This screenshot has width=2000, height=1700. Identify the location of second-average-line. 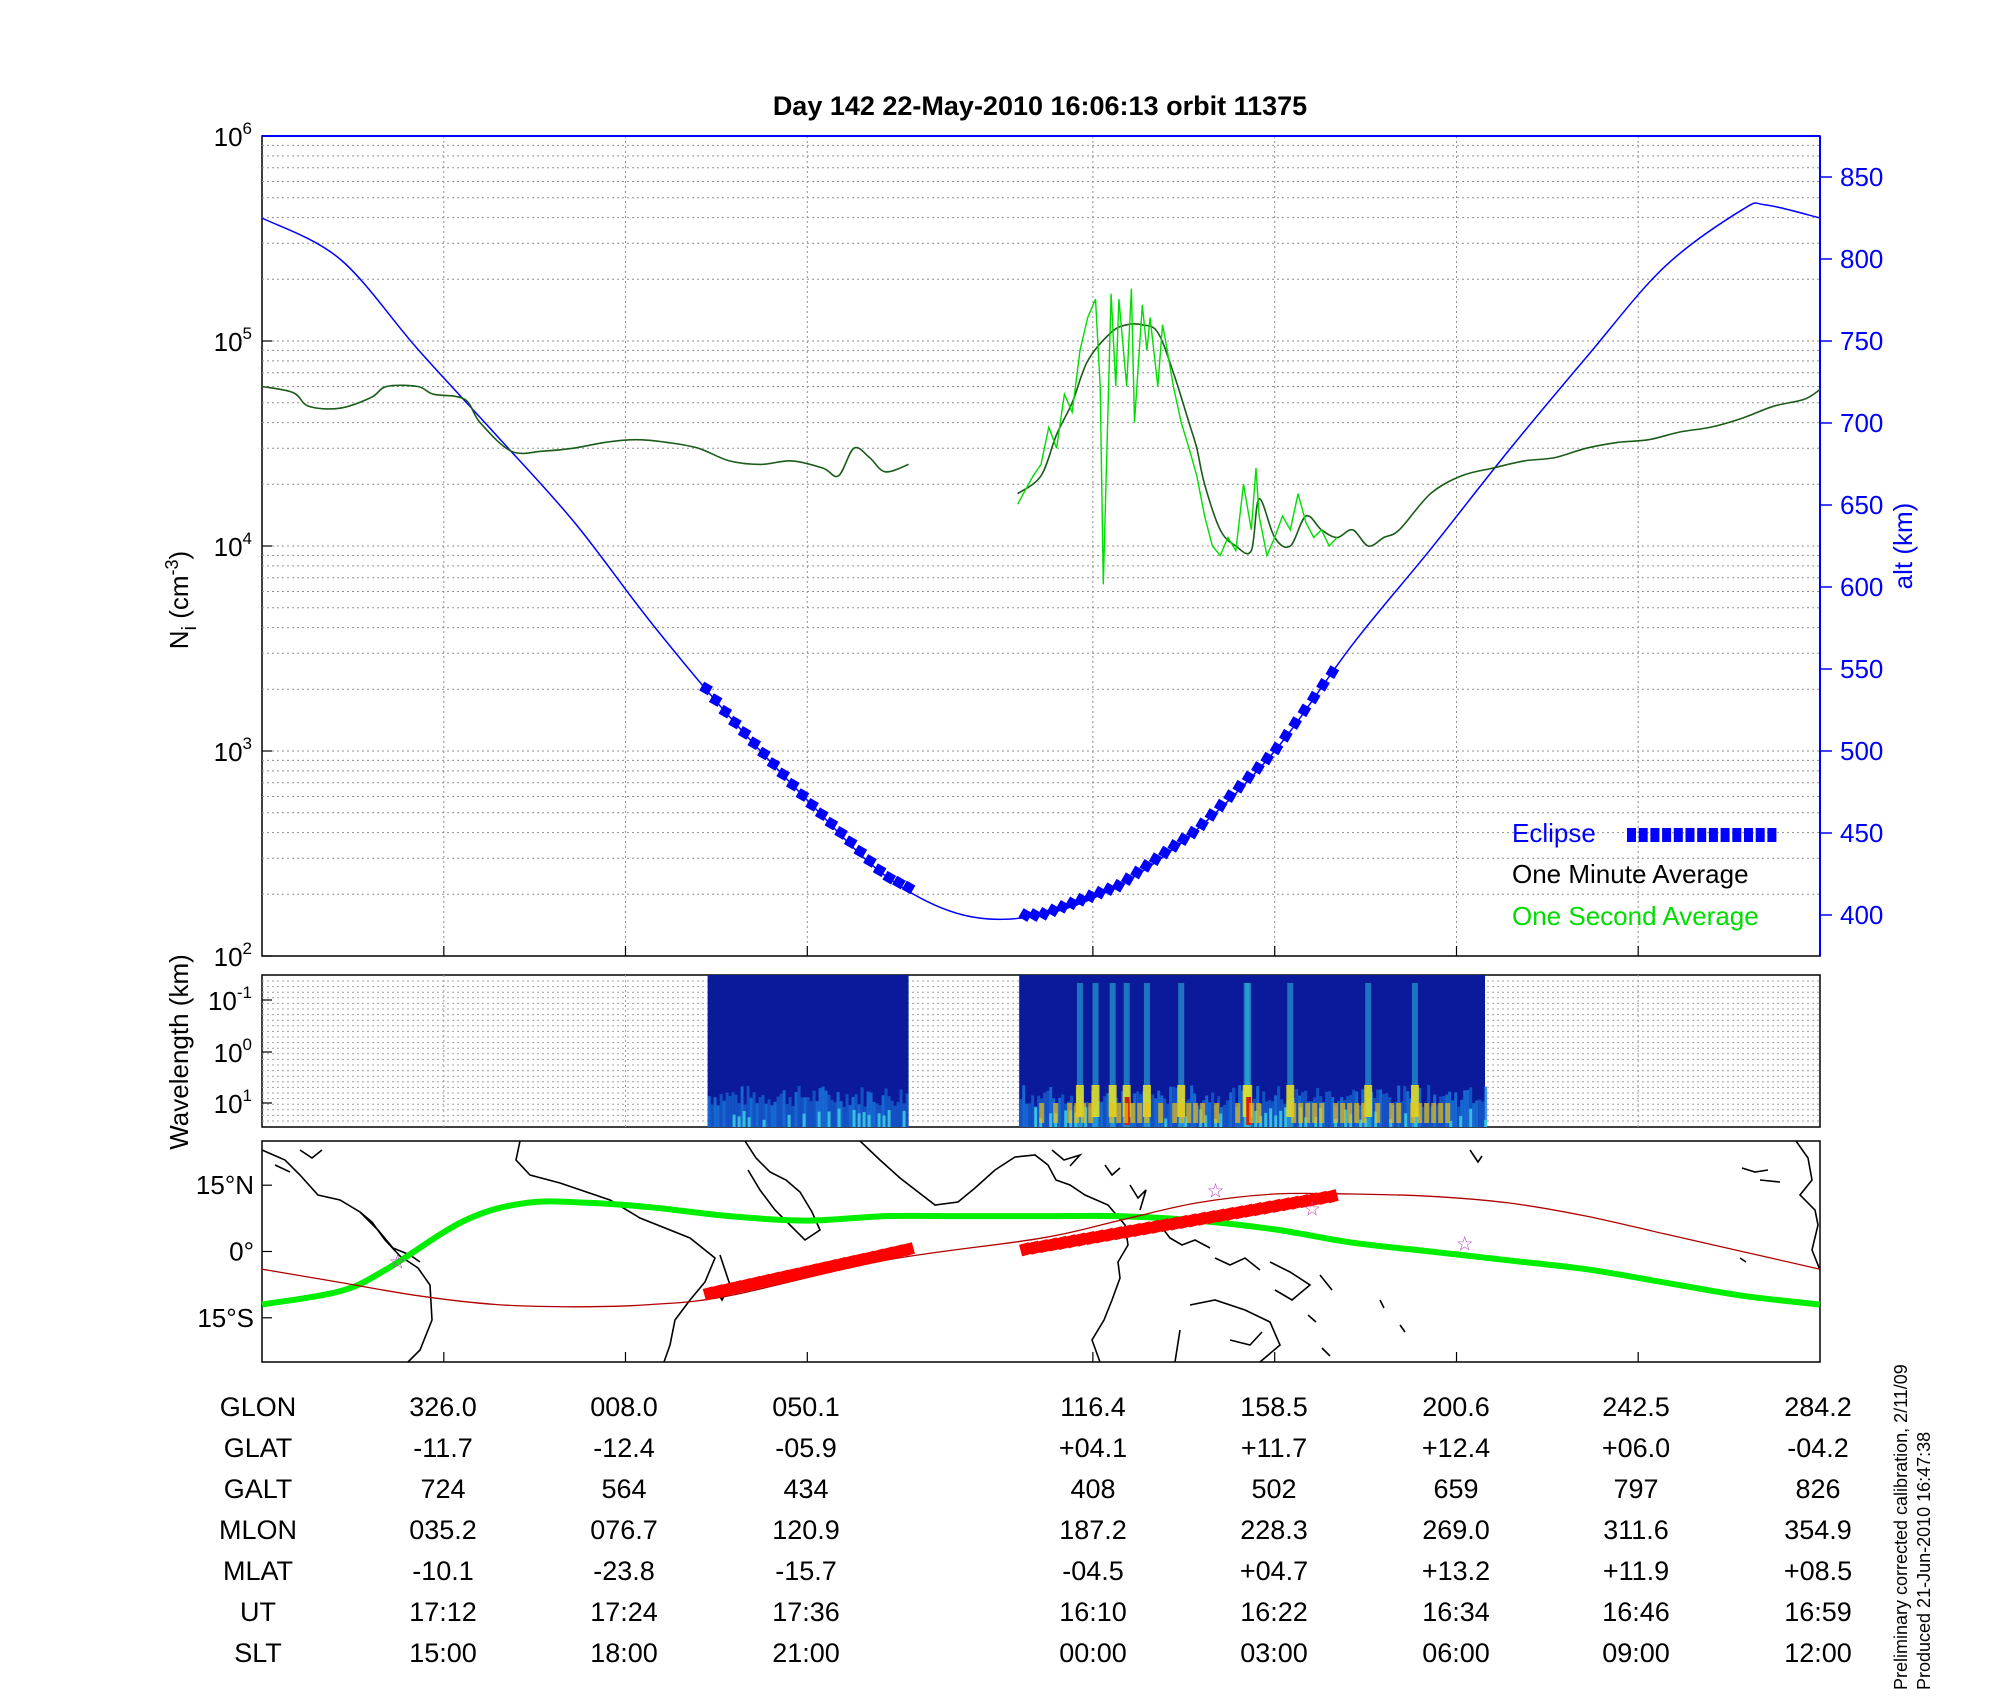
(1177, 436).